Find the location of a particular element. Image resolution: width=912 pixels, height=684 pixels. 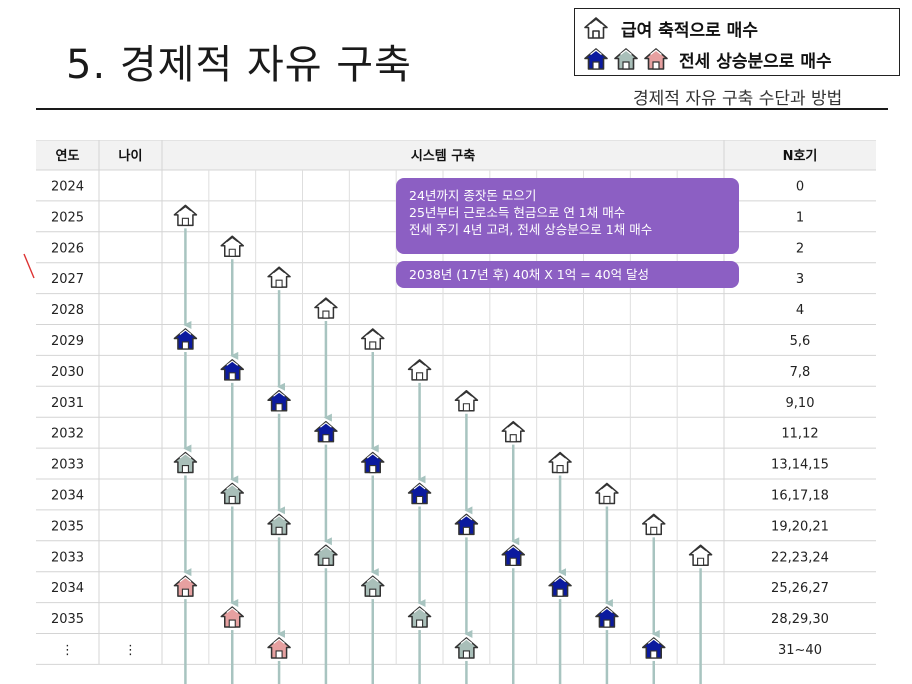

header-1: 나이 is located at coordinates (131, 156).